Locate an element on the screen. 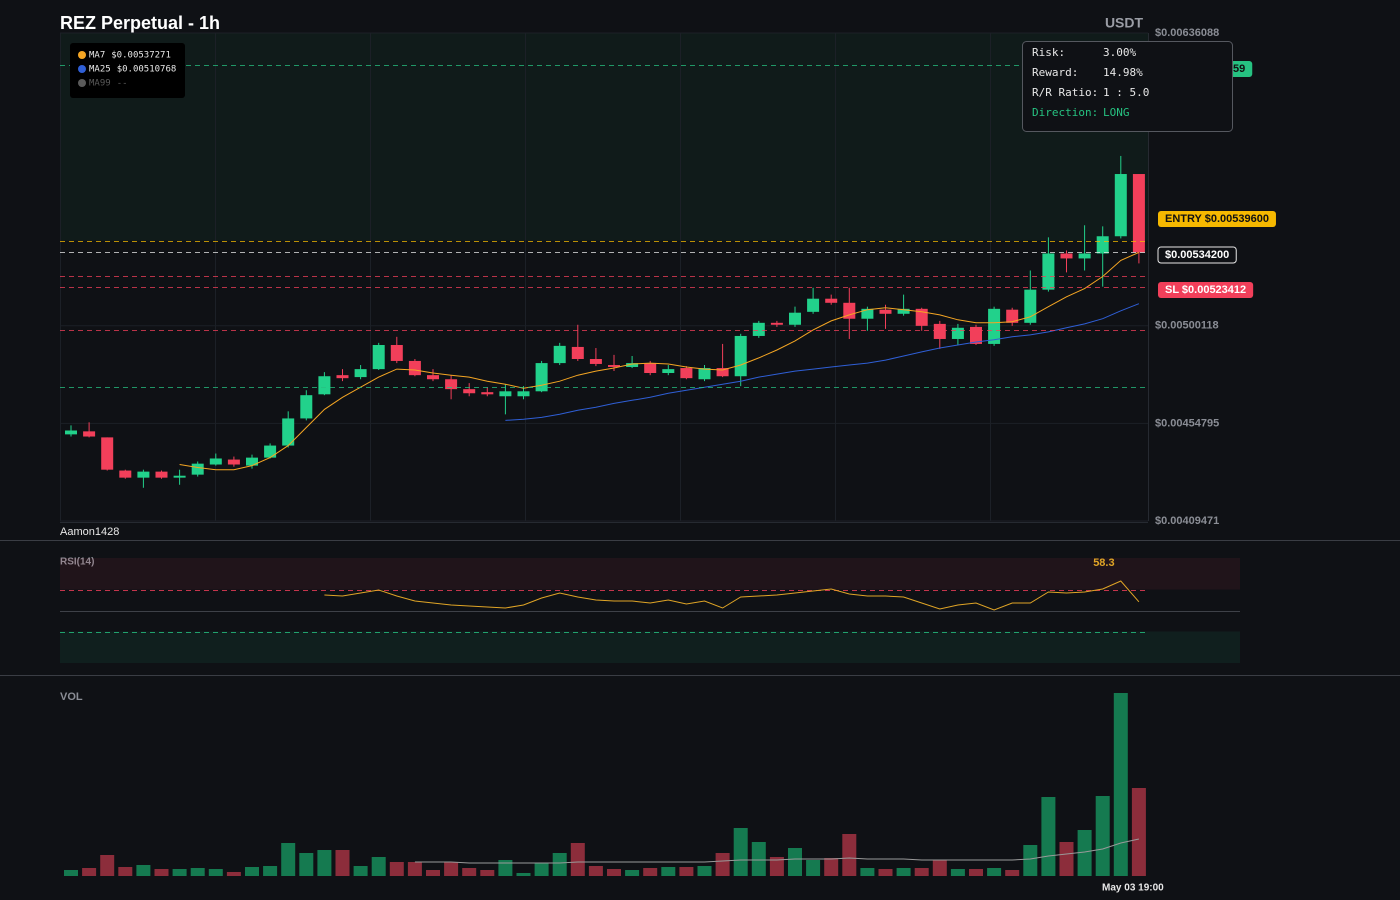 The image size is (1400, 900). overbought-zone is located at coordinates (650, 574).